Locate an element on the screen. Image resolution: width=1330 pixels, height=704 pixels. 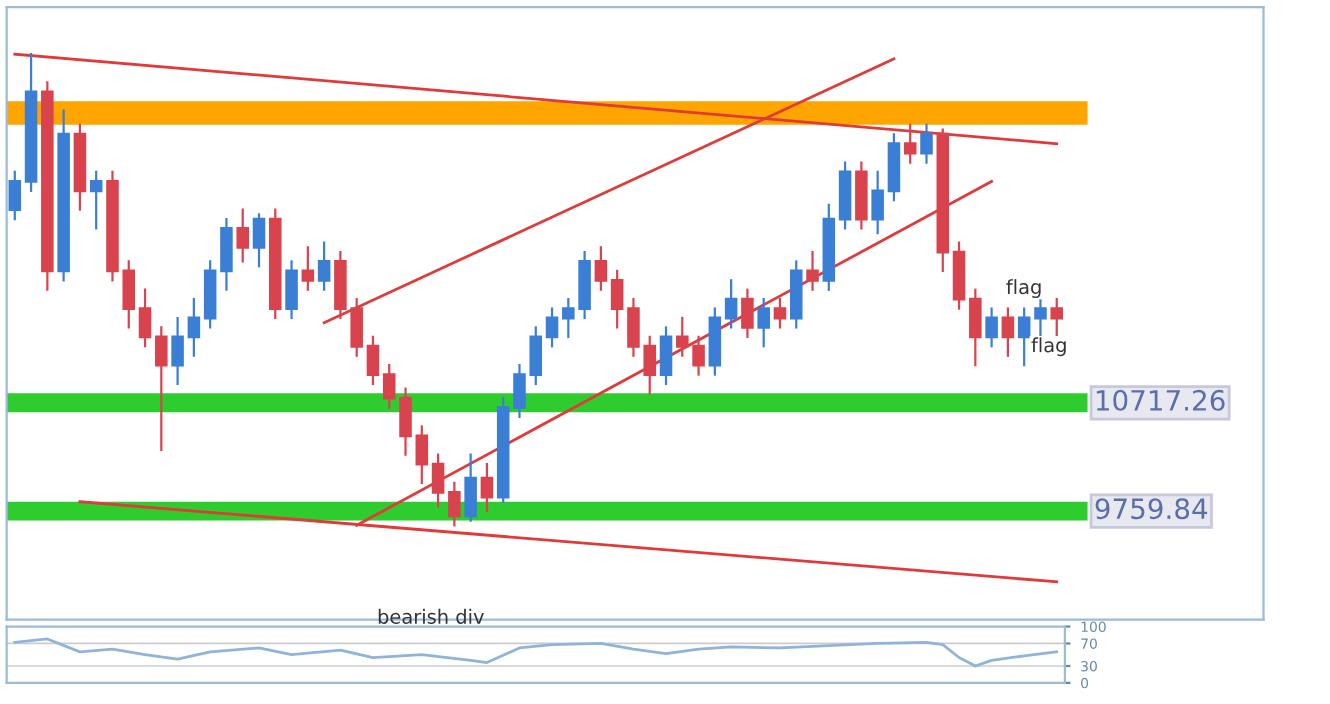
band-label: 9759.84 is located at coordinates (1151, 509).